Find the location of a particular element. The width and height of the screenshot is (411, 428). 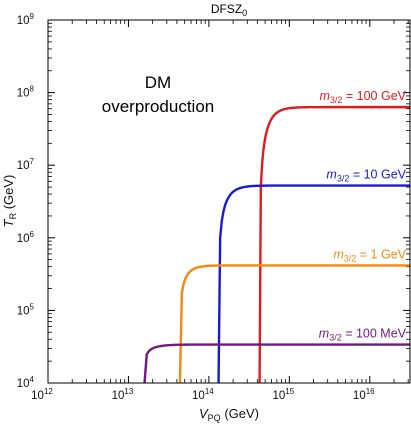

x-tick-labels: 1012 1013 1014 1015 1016 is located at coordinates (203, 394).